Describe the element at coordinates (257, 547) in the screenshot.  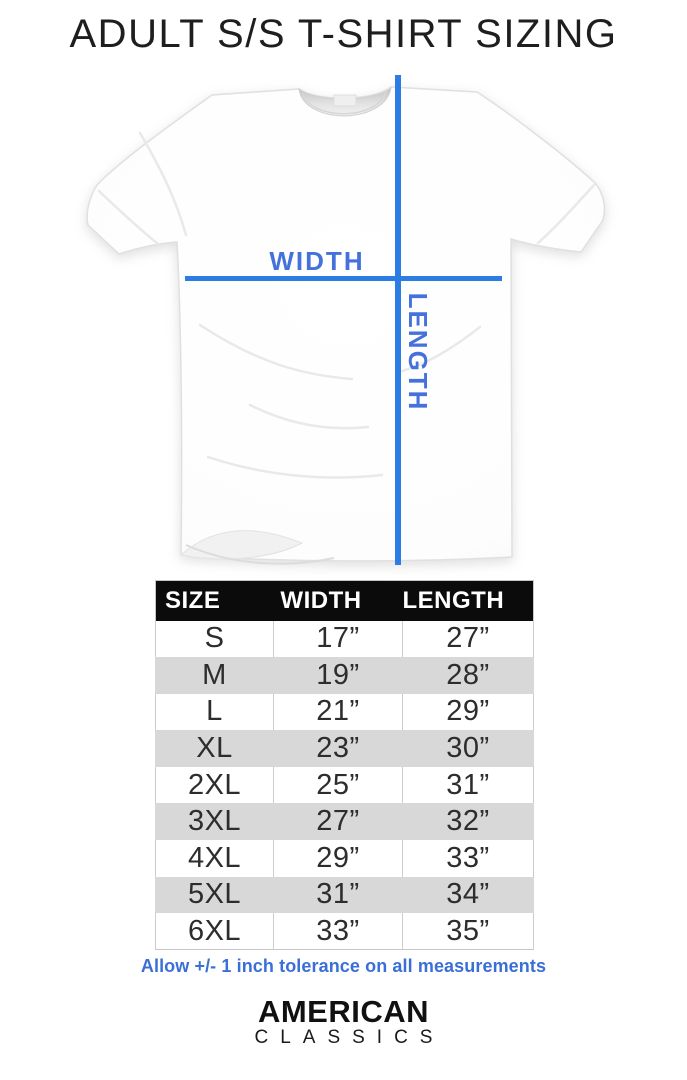
I see `hem-fold` at that location.